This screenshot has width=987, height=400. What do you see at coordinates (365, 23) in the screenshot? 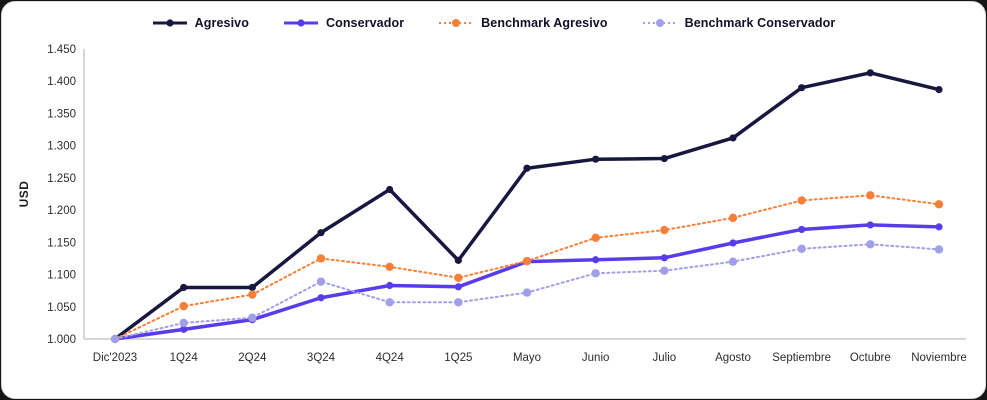
I see `legend-label: Conservador` at bounding box center [365, 23].